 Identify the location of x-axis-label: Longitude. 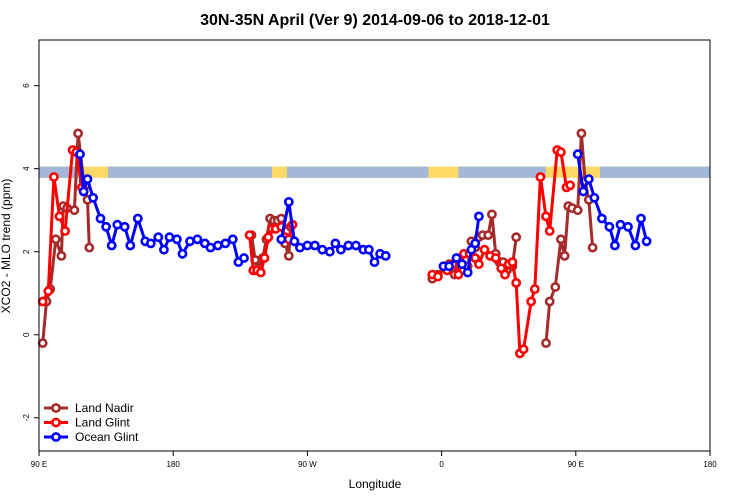
(375, 484).